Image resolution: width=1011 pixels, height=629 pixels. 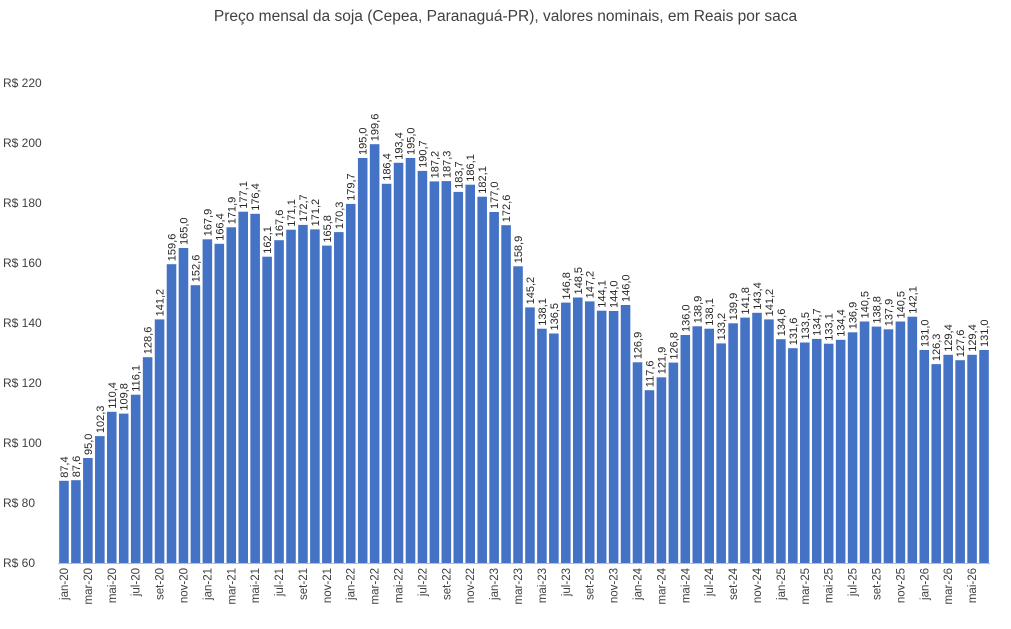 What do you see at coordinates (901, 585) in the screenshot?
I see `x-tick-label: nov-25` at bounding box center [901, 585].